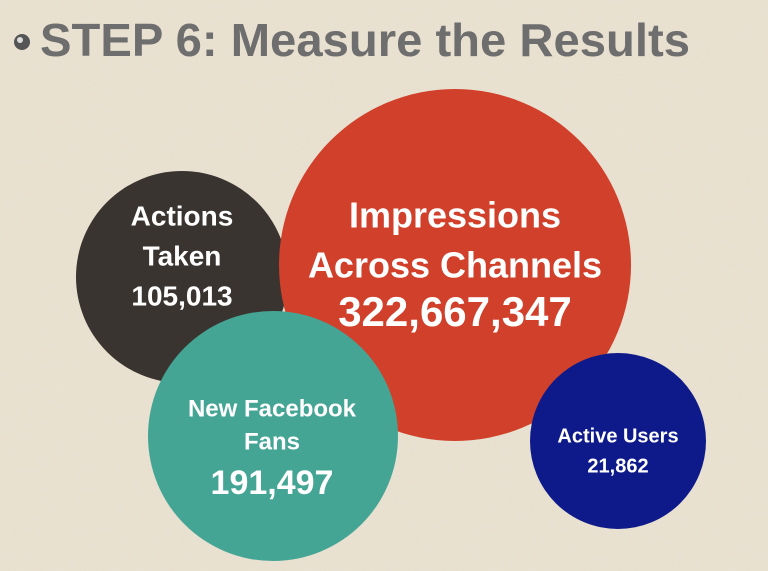 This screenshot has height=571, width=768. What do you see at coordinates (365, 40) in the screenshot?
I see `title: STEP 6: Measure the Results` at bounding box center [365, 40].